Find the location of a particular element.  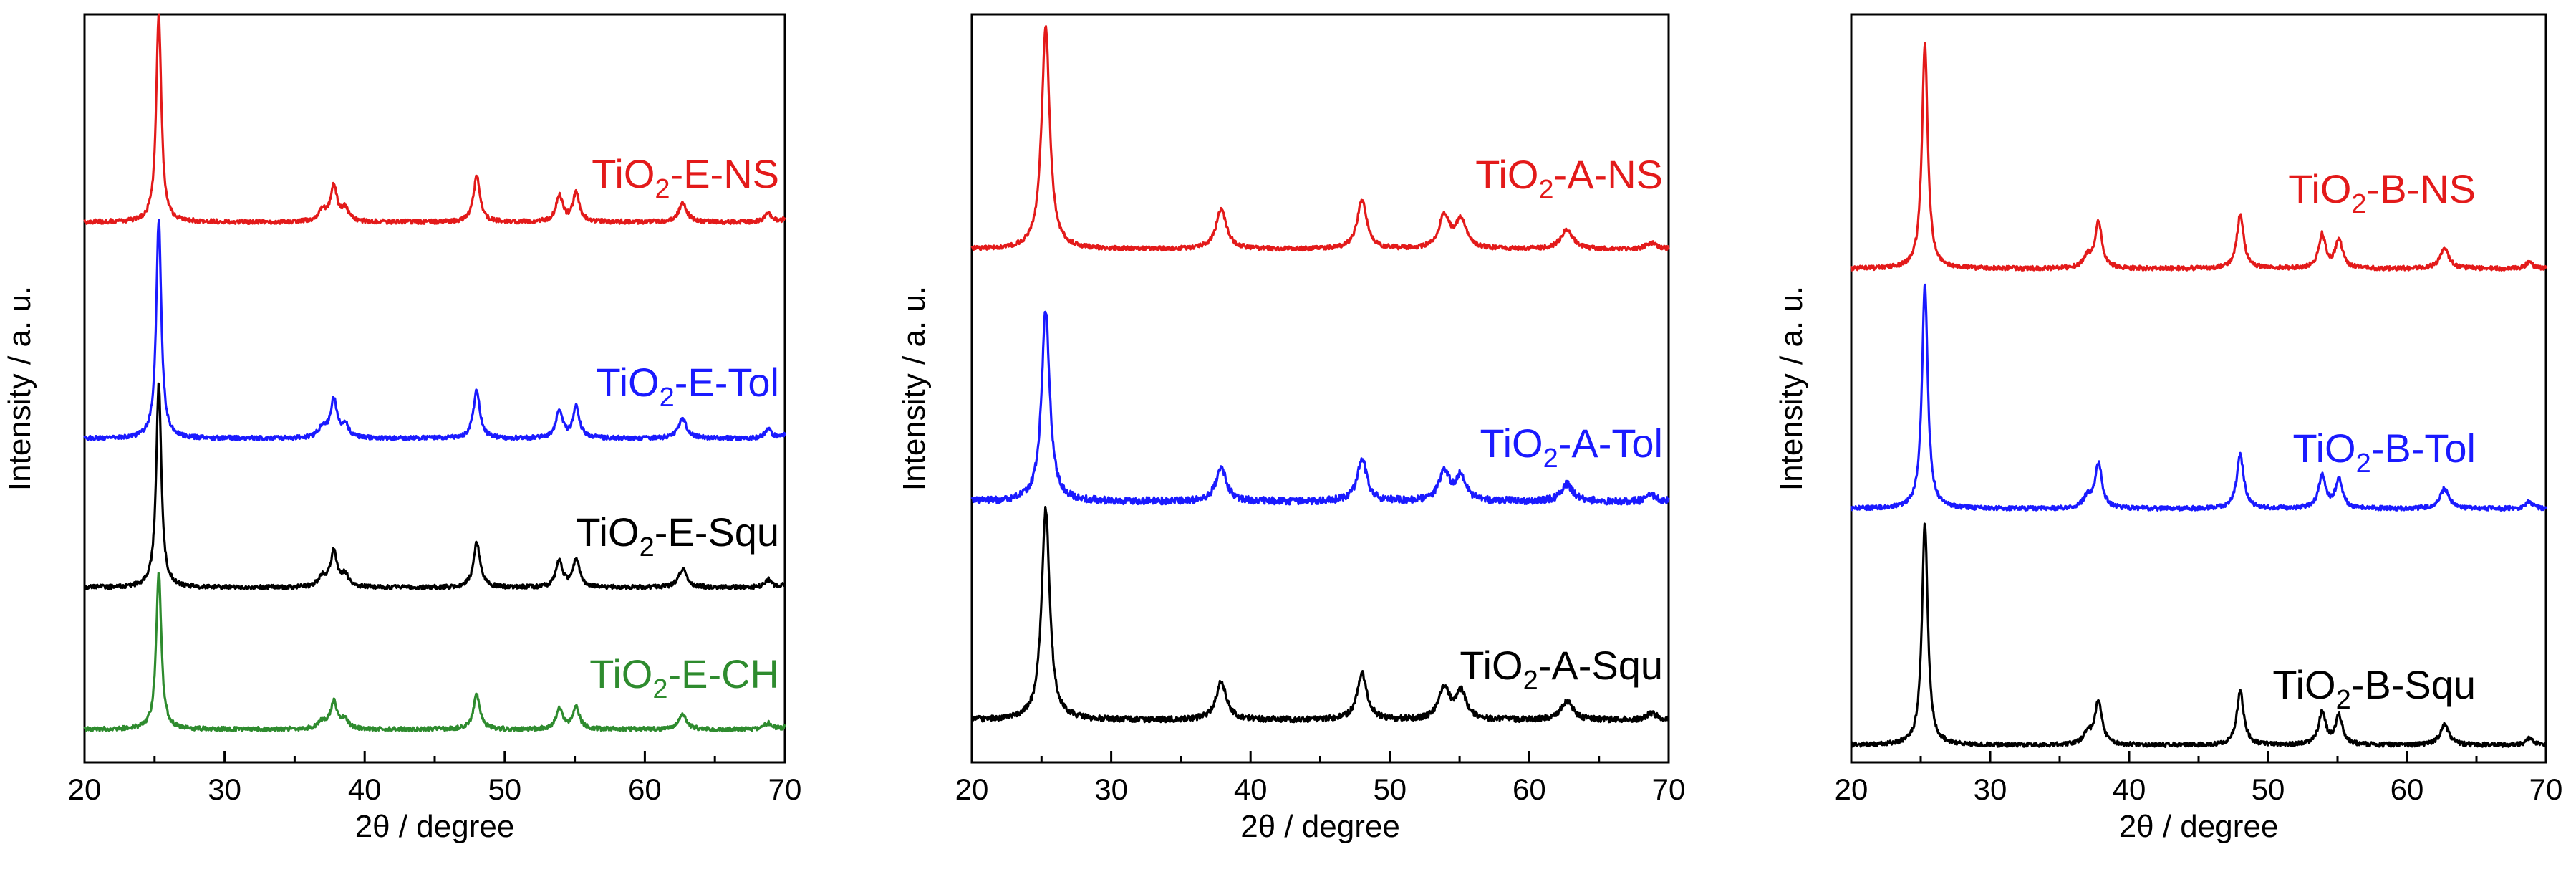

series-line-tio2-e-ns is located at coordinates (435, 119).